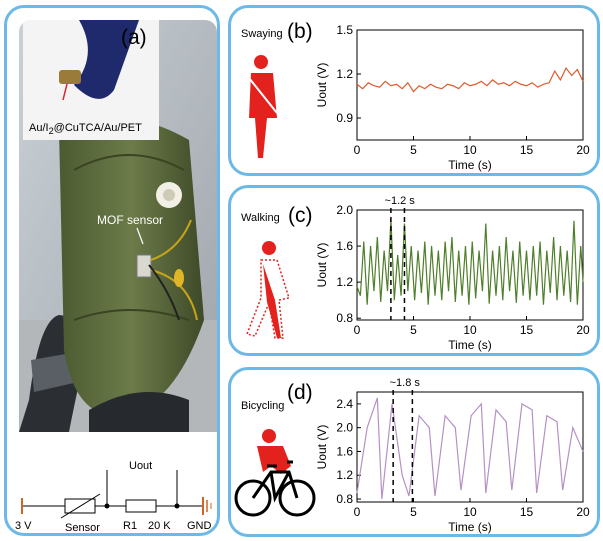 The height and width of the screenshot is (541, 603). I want to click on circuit-resistance-label: 20 K, so click(159, 526).